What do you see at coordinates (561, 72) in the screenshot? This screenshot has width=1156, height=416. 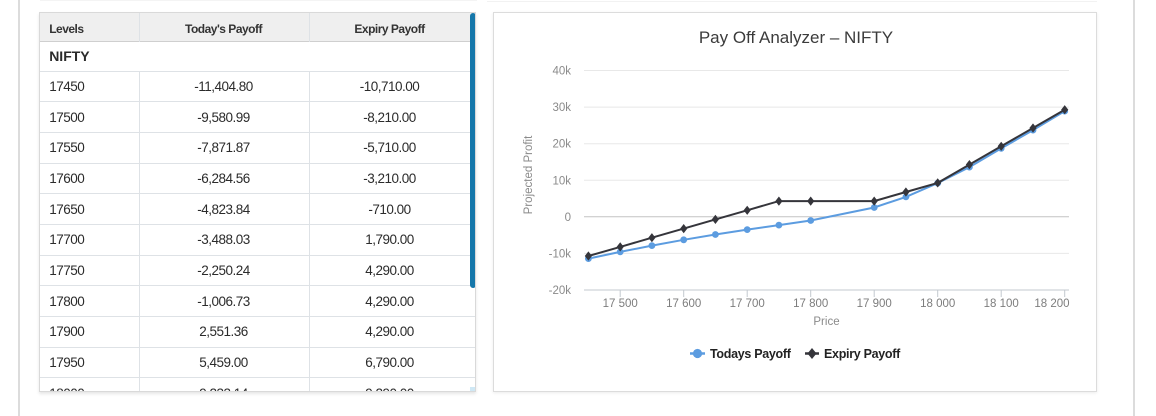 I see `svg-text: 40k` at bounding box center [561, 72].